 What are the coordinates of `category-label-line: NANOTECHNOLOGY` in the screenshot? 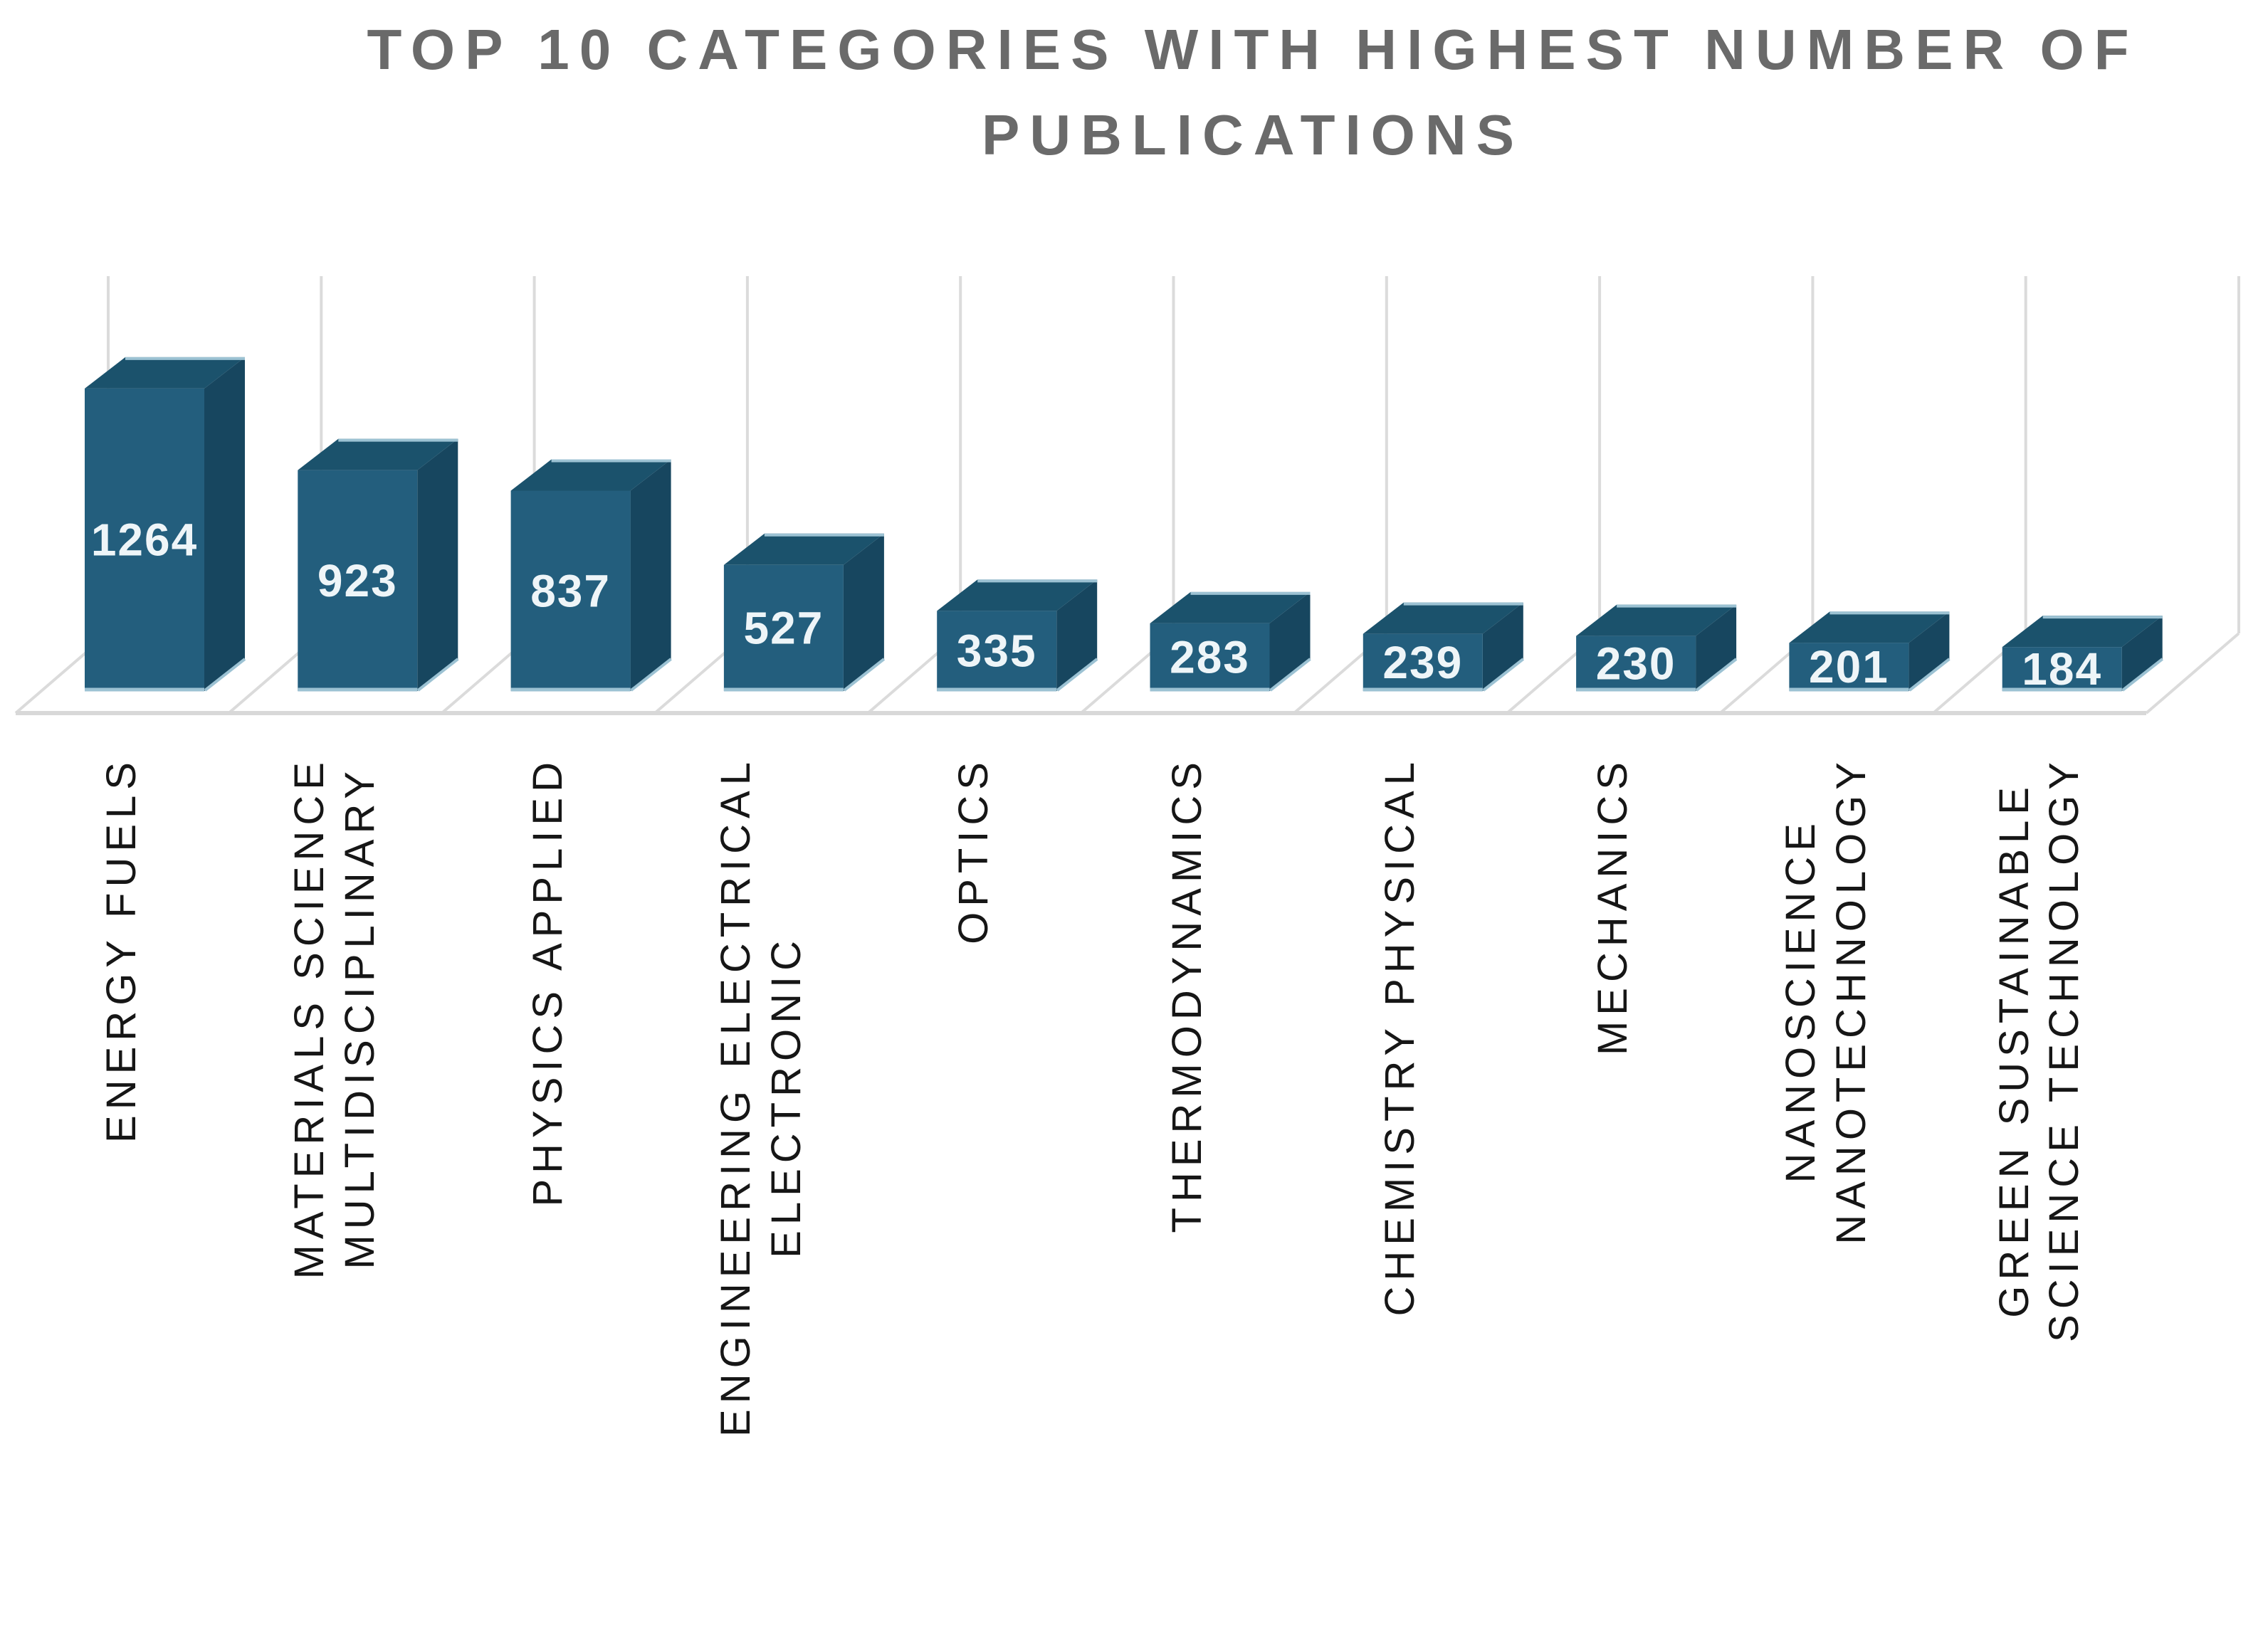 It's located at (1851, 1000).